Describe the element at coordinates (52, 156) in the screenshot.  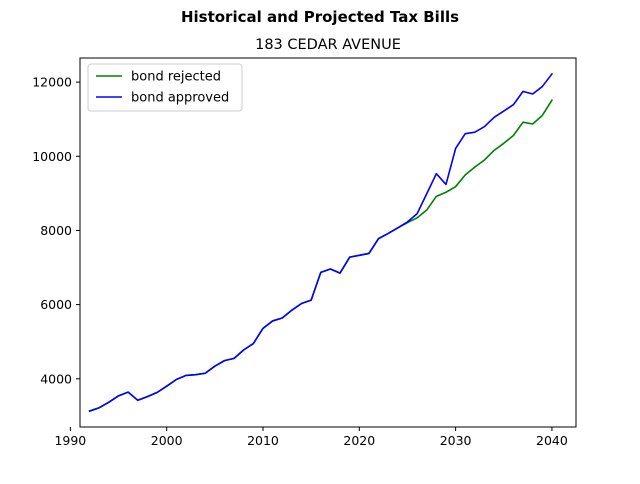
I see `y-tick-label-3: 10000` at that location.